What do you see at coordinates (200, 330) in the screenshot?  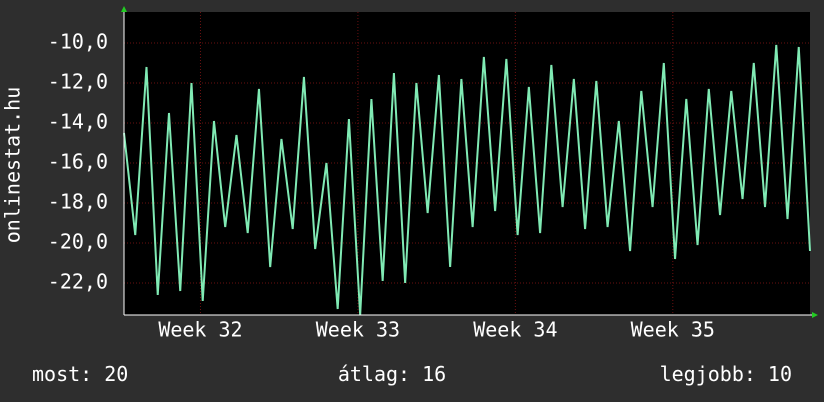 I see `x-tick-label: Week 32` at bounding box center [200, 330].